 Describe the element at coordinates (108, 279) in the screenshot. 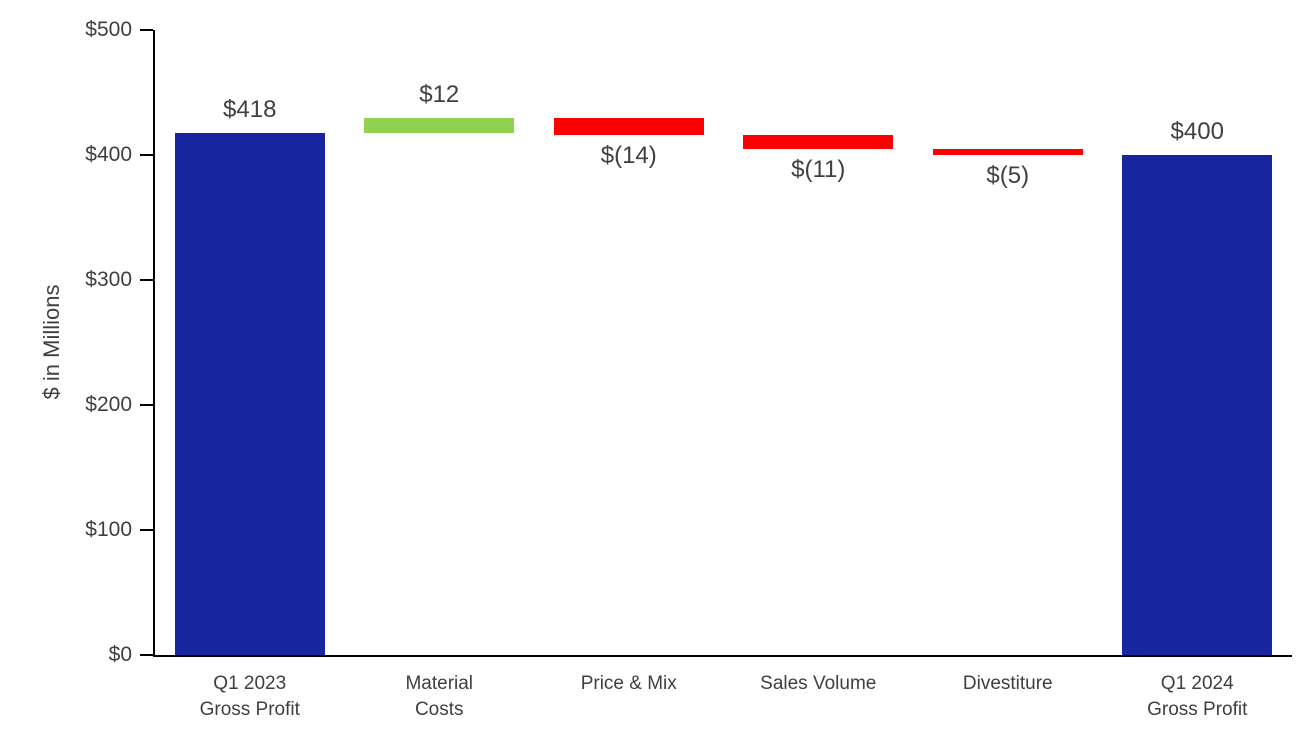

I see `y-axis-tick-label: $300` at that location.